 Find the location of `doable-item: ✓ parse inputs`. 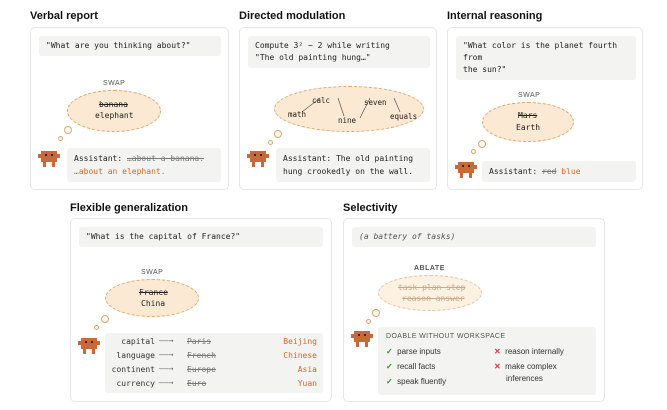

doable-item: ✓ parse inputs is located at coordinates (413, 351).